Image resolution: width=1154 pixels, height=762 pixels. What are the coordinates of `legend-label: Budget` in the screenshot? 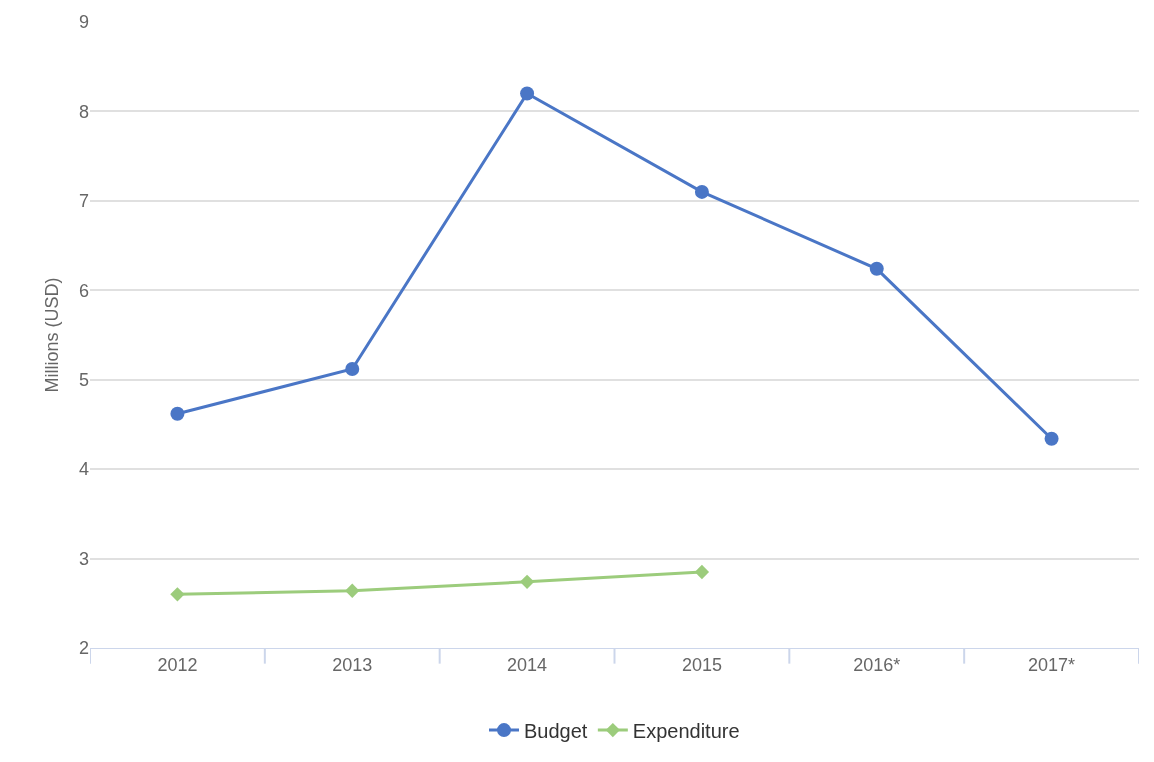 It's located at (556, 730).